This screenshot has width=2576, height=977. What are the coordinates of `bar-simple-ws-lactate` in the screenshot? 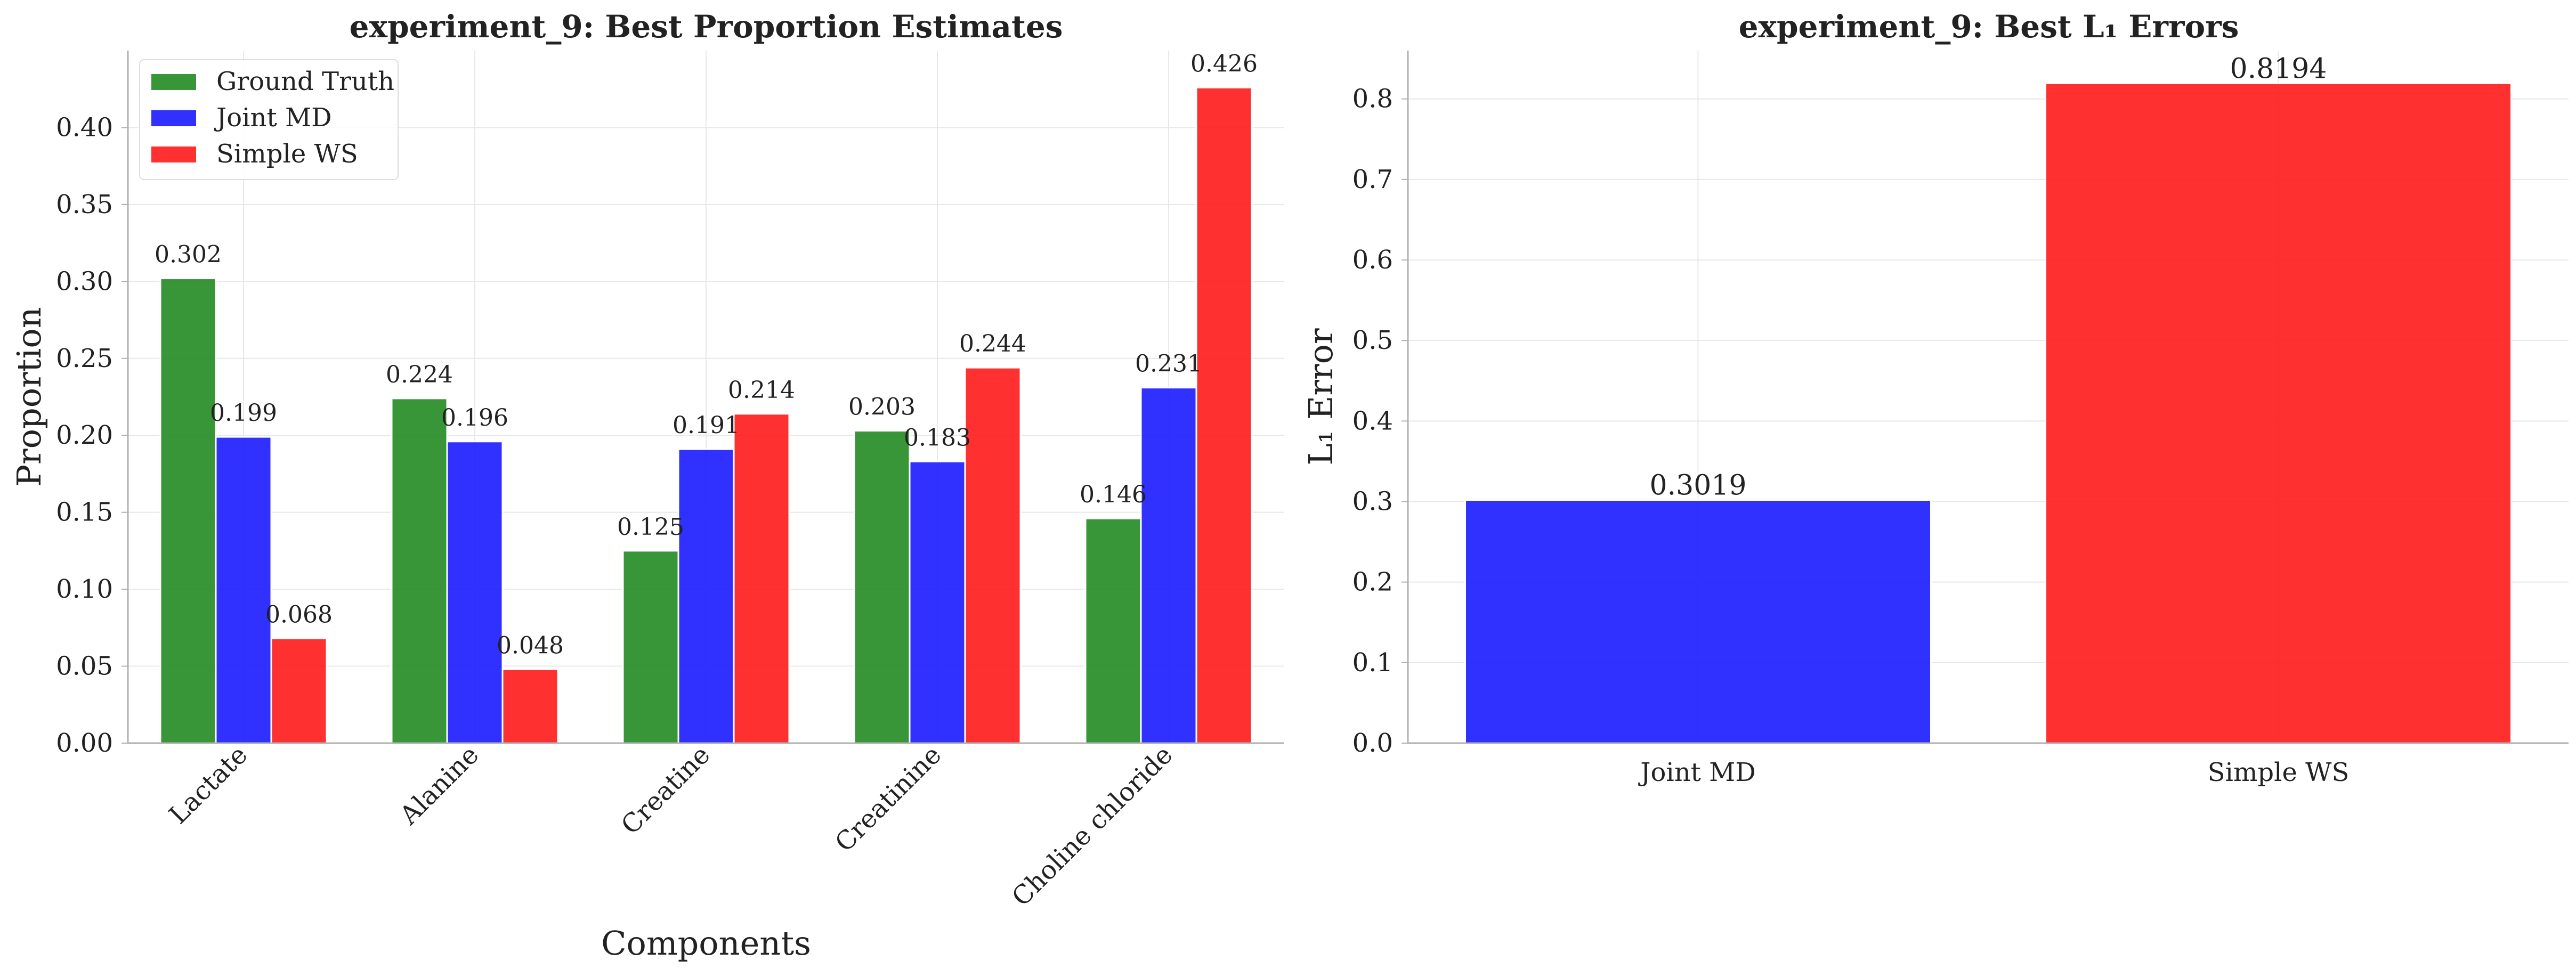 It's located at (299, 691).